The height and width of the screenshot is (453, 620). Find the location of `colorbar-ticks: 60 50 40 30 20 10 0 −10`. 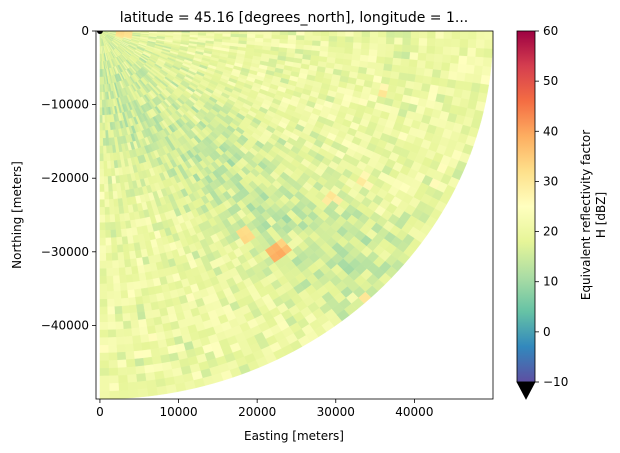

colorbar-ticks: 60 50 40 30 20 10 0 −10 is located at coordinates (551, 206).